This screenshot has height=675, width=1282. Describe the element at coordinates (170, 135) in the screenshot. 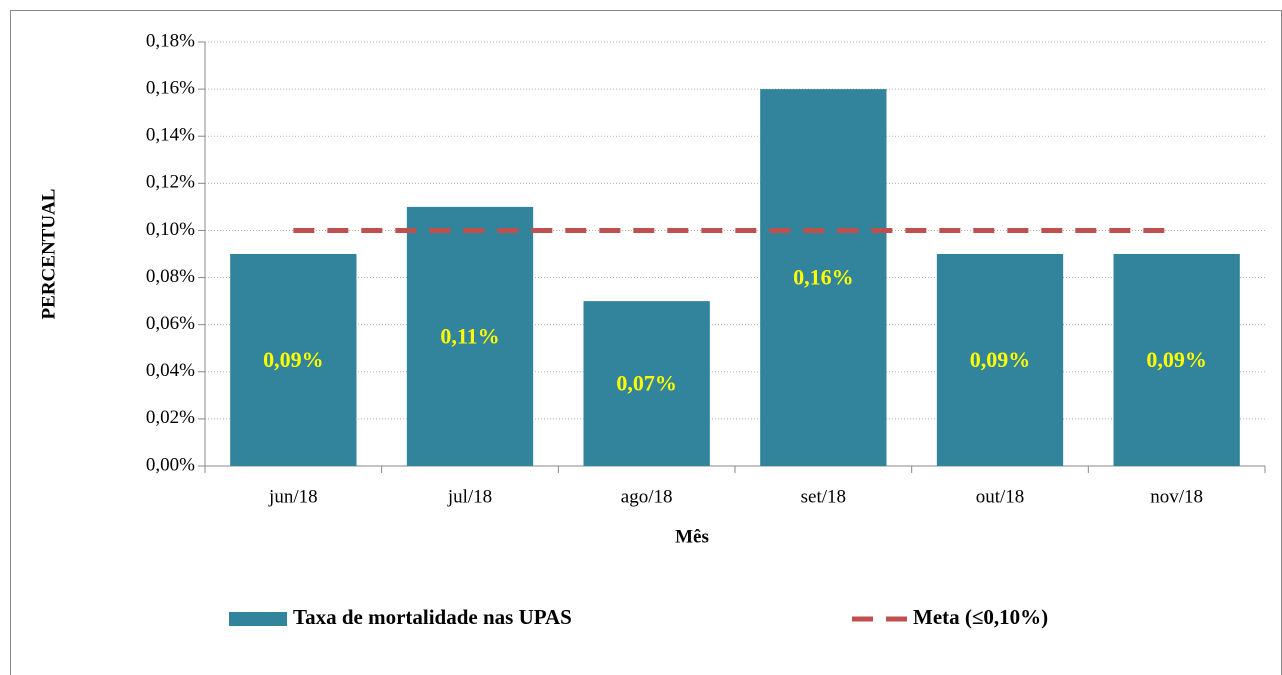

I see `y-tick-label: 0,14%` at that location.